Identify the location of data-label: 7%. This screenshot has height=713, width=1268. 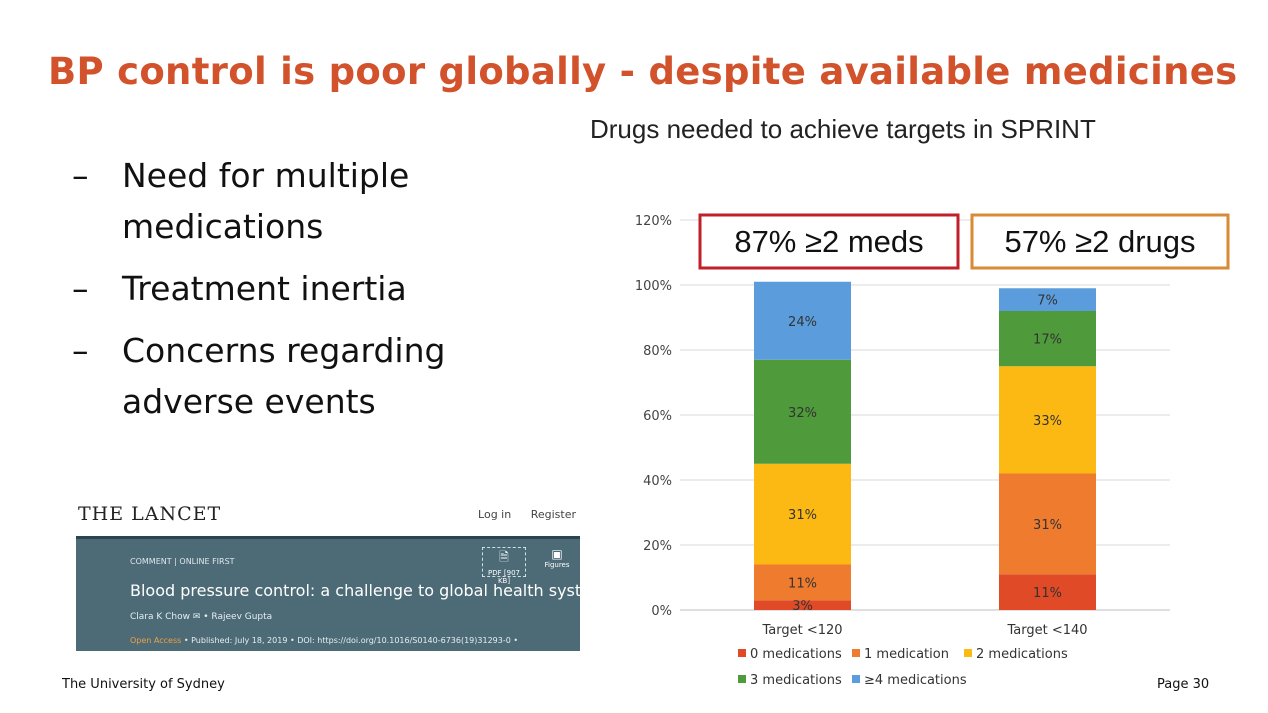
(1047, 301).